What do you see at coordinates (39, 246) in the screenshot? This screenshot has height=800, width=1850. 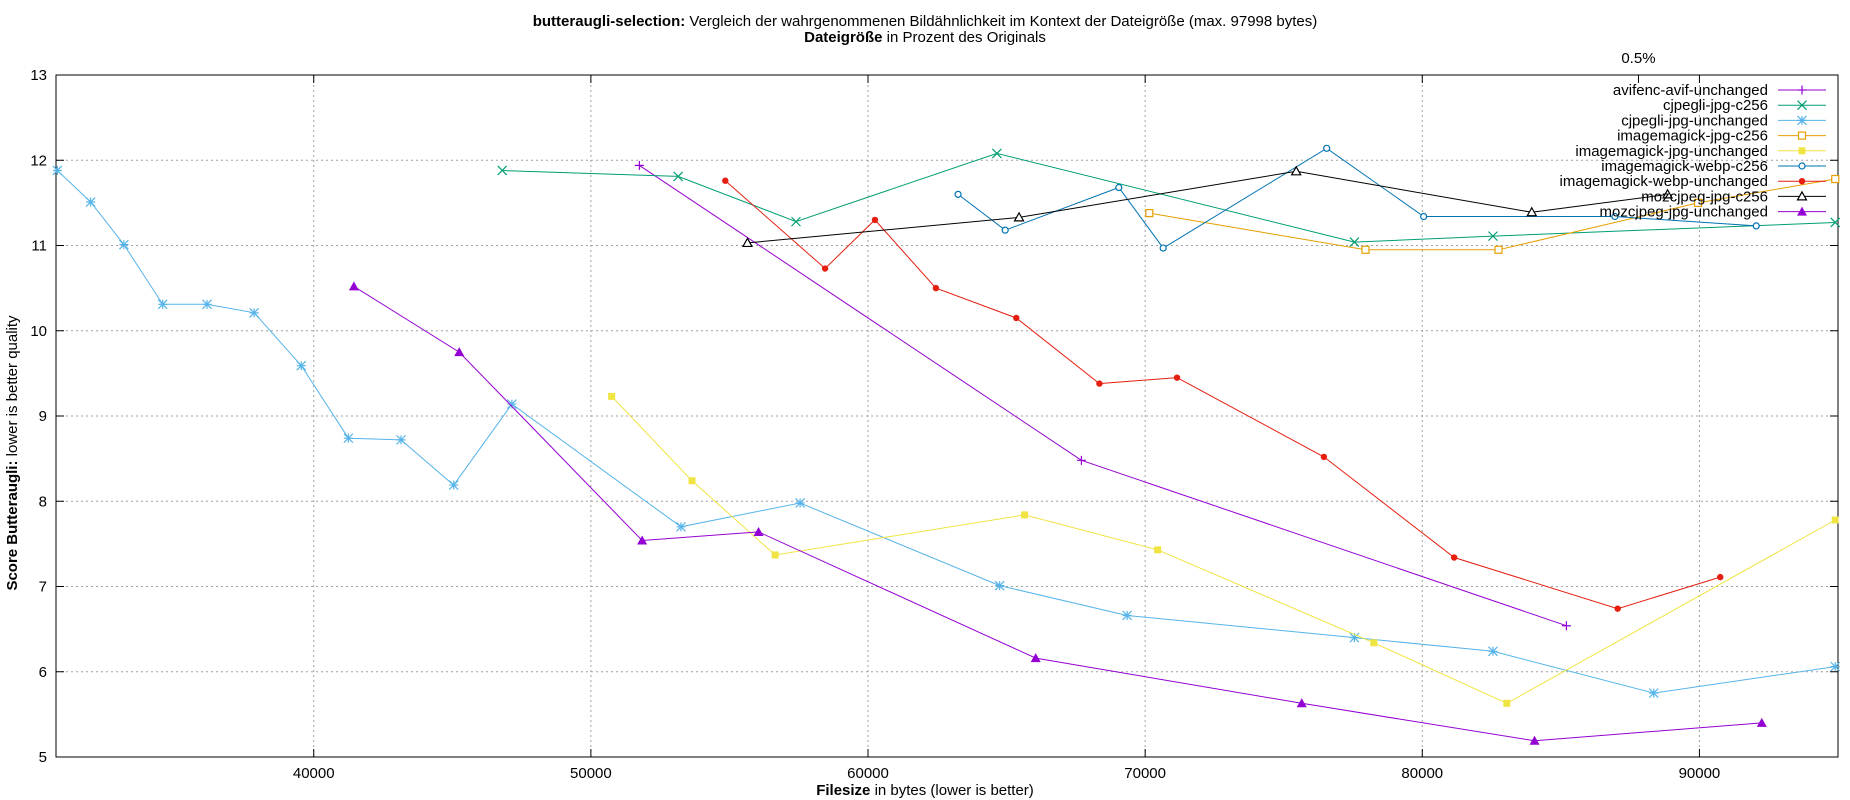 I see `y-tick-label: 11` at bounding box center [39, 246].